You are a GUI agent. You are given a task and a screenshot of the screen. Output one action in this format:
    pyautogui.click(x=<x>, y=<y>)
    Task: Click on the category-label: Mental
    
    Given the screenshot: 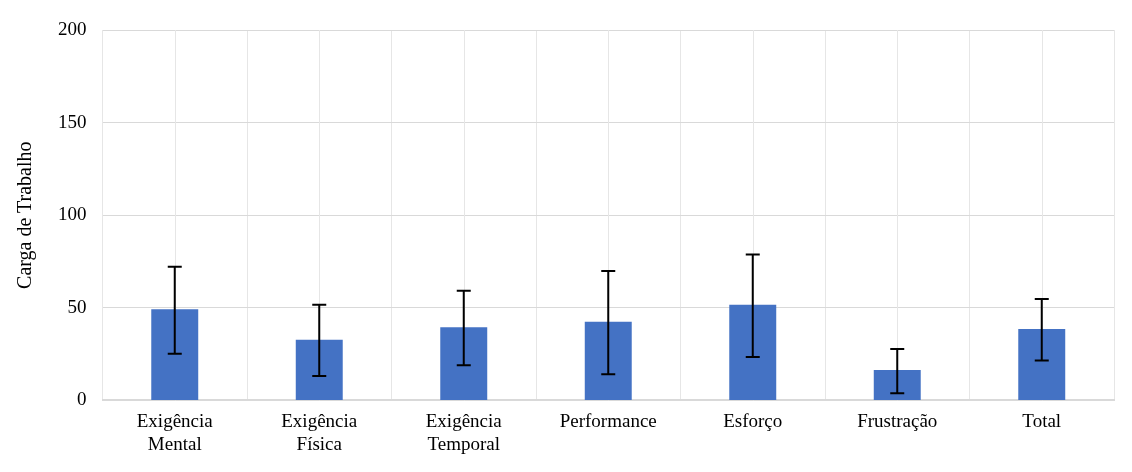 What is the action you would take?
    pyautogui.click(x=174, y=443)
    